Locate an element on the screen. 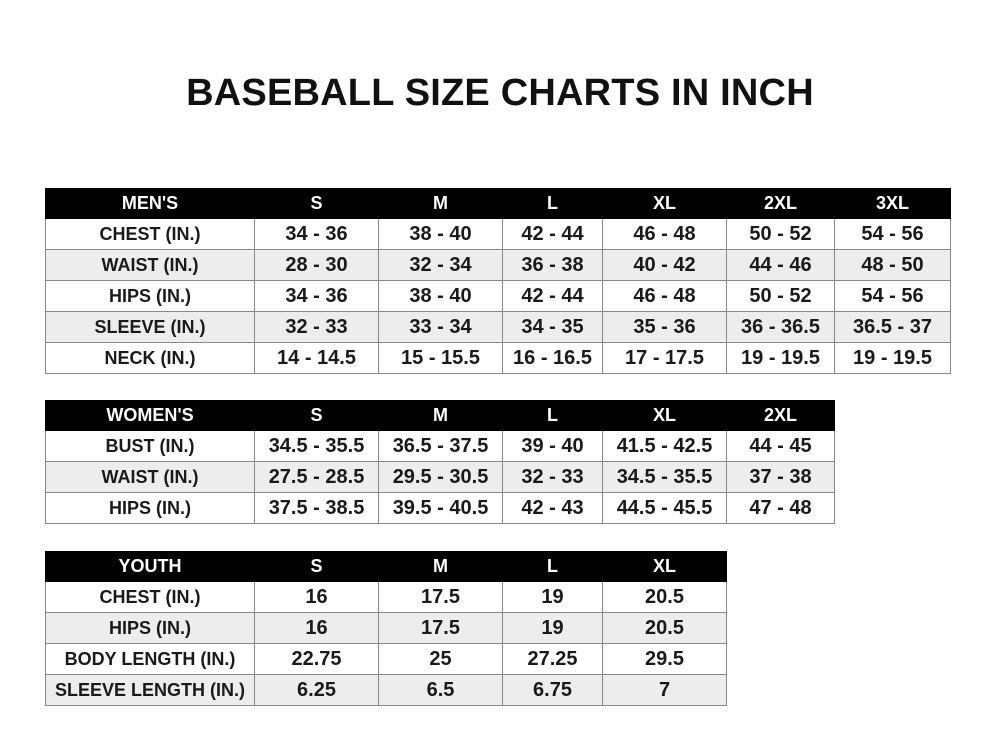 This screenshot has width=1000, height=752. measurement-label: BODY LENGTH (IN.) is located at coordinates (150, 659).